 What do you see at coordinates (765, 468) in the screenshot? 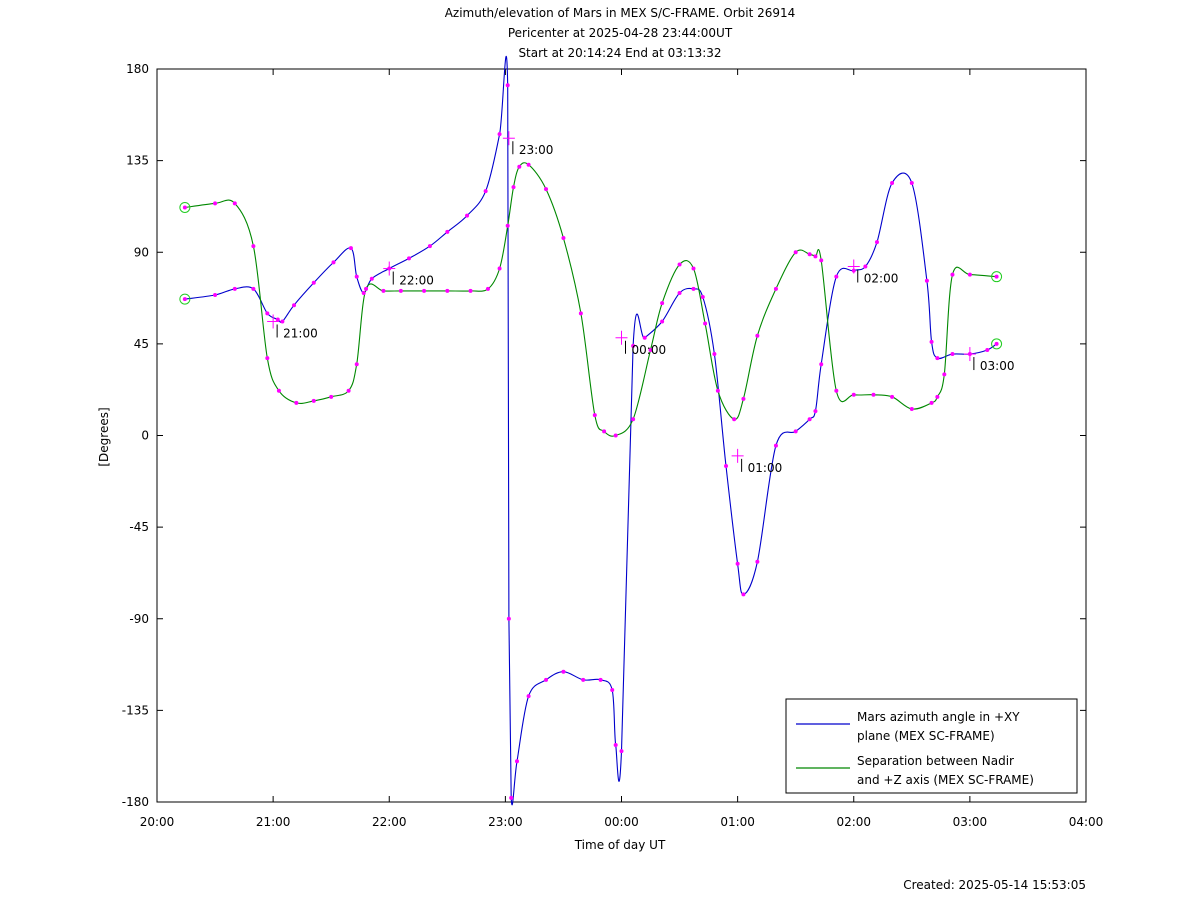
I see `time-label: 01:00` at bounding box center [765, 468].